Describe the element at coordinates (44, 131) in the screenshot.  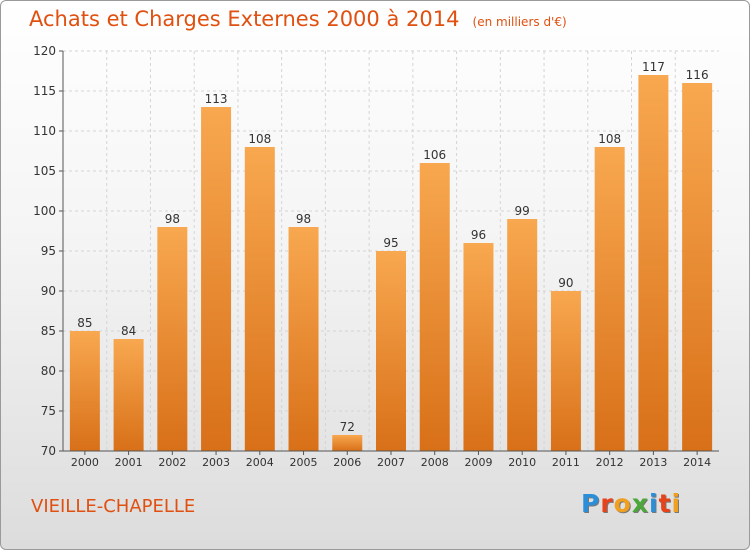
I see `y-tick-label: 110` at that location.